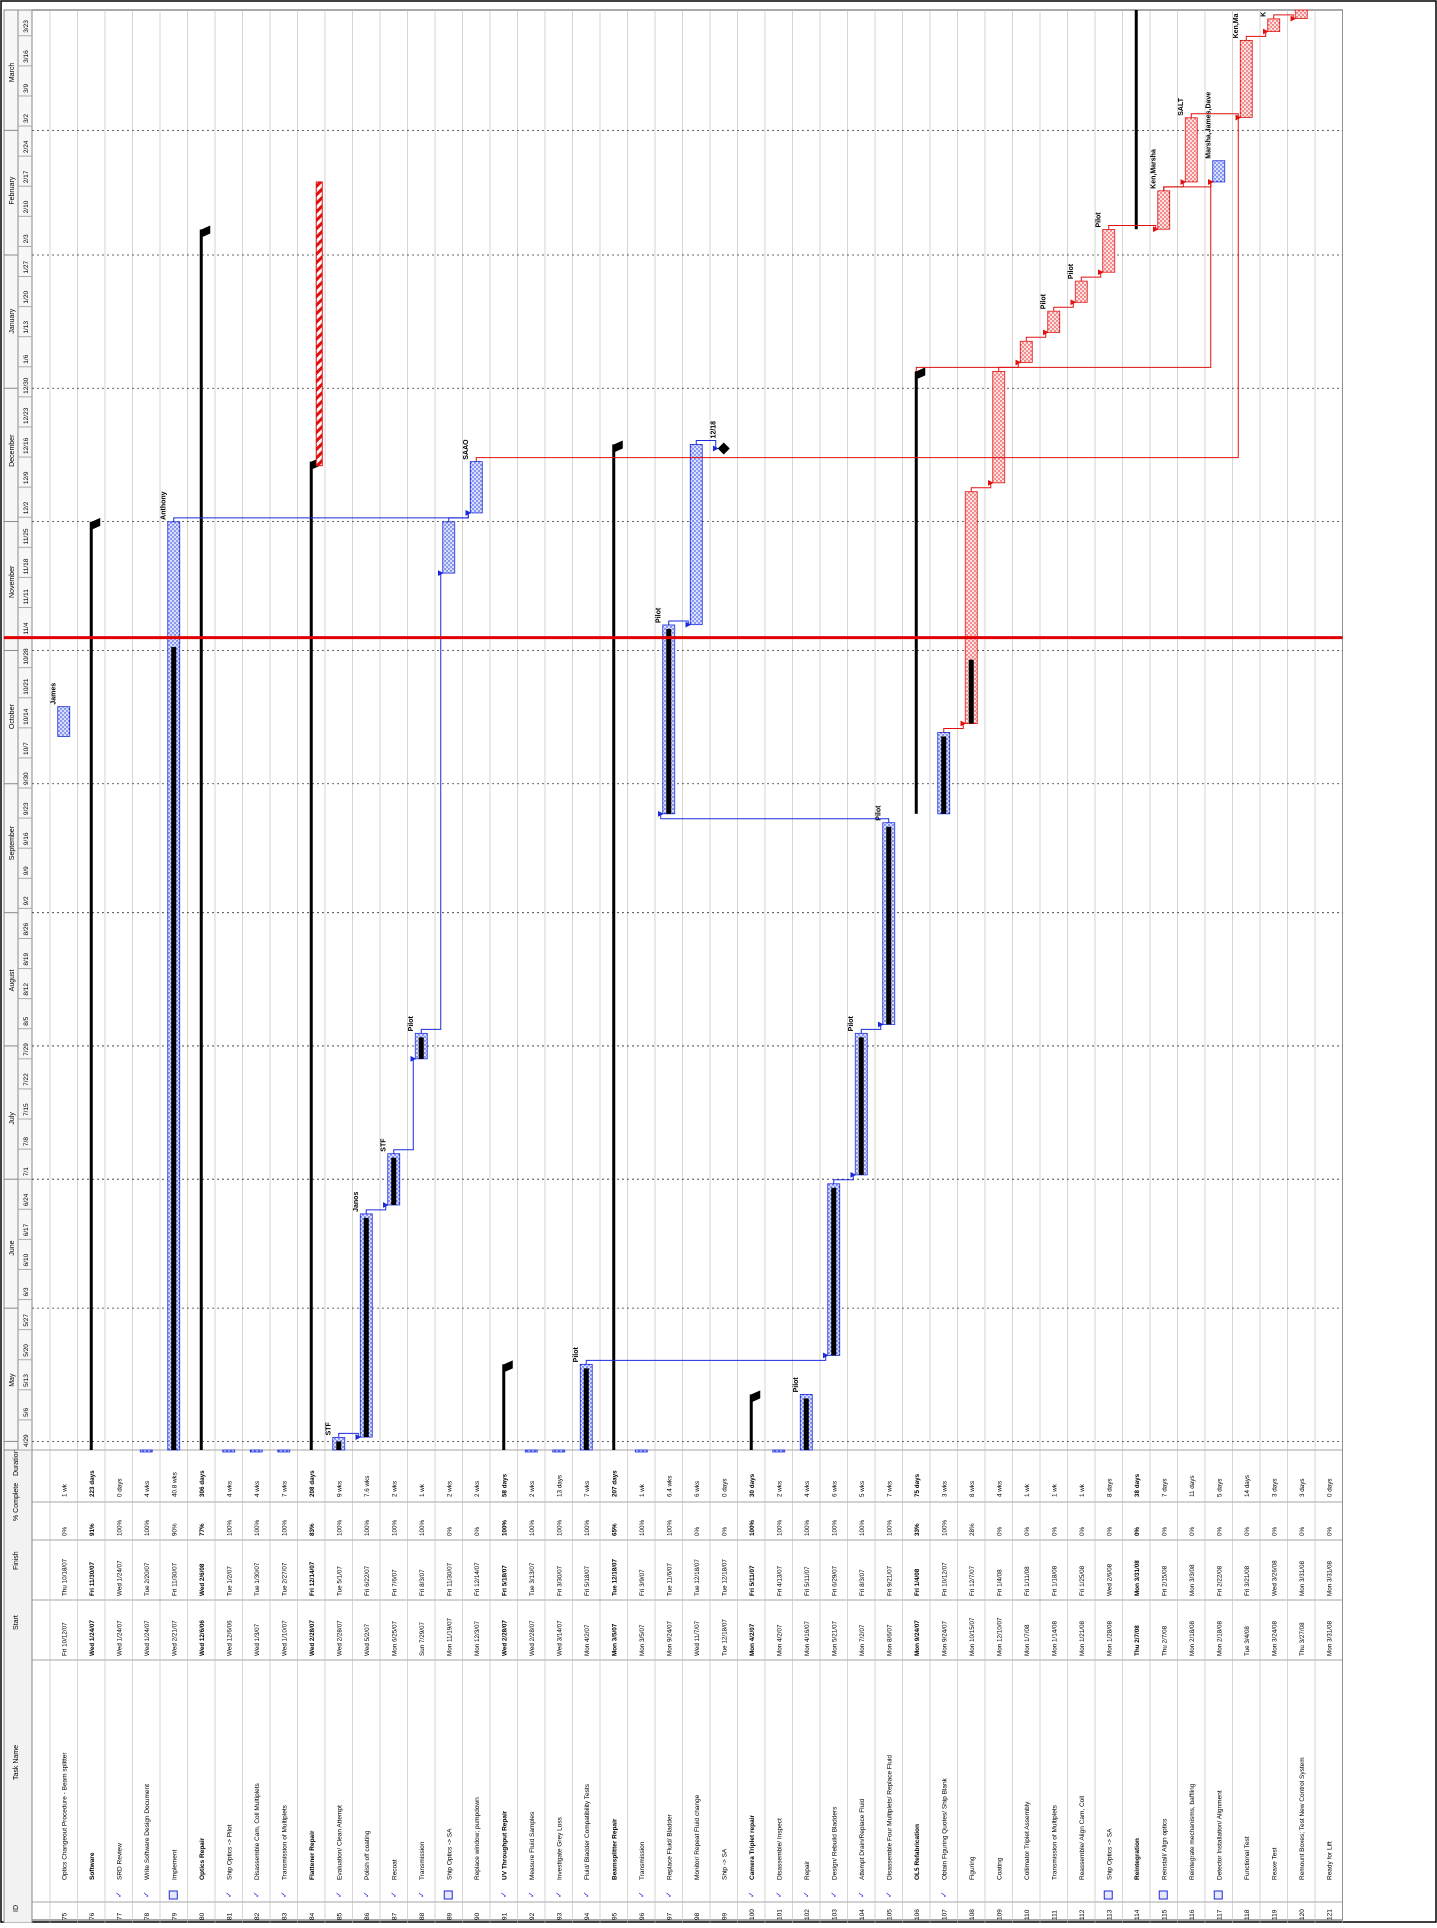 This screenshot has width=1437, height=1928. I want to click on task-duration: 2 wks, so click(477, 1489).